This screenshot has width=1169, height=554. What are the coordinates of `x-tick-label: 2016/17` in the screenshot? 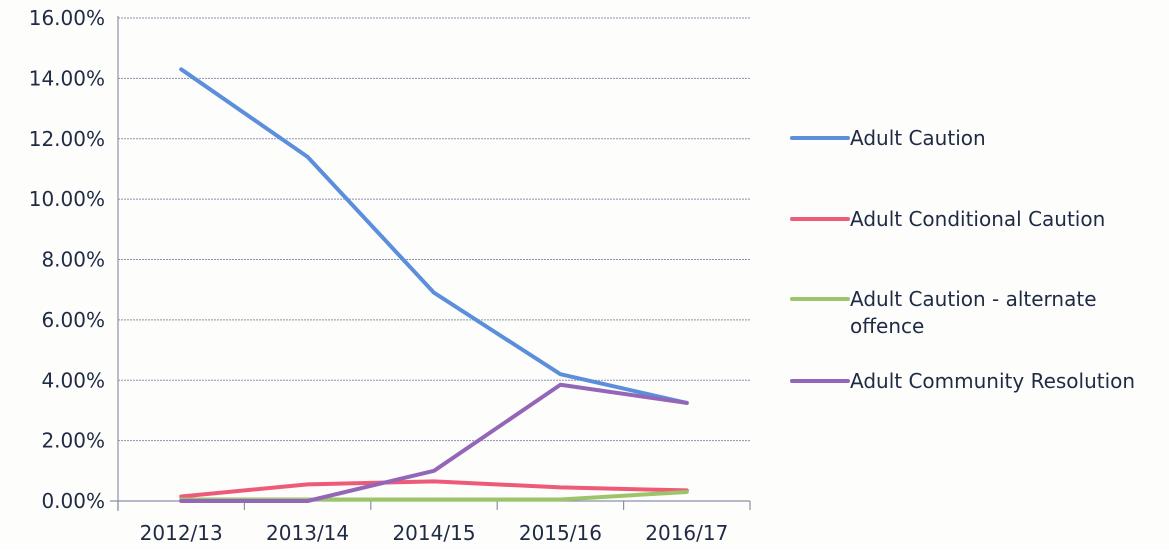 It's located at (686, 533).